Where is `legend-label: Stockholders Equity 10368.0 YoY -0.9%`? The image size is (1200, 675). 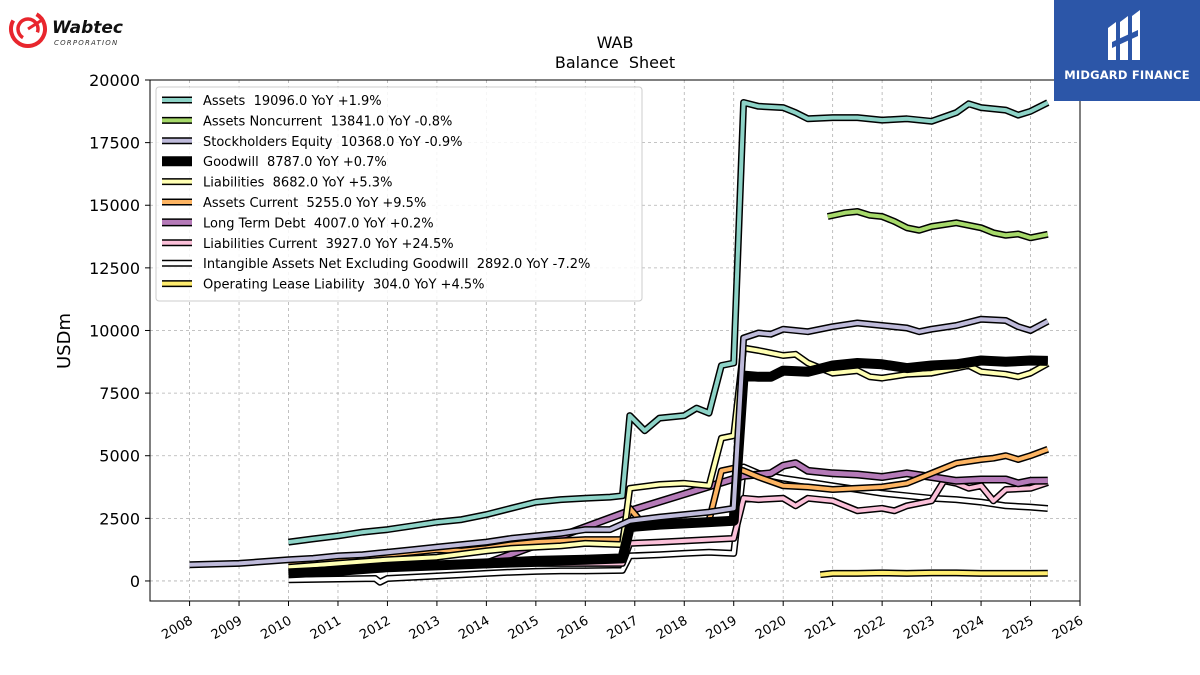
legend-label: Stockholders Equity 10368.0 YoY -0.9% is located at coordinates (333, 142).